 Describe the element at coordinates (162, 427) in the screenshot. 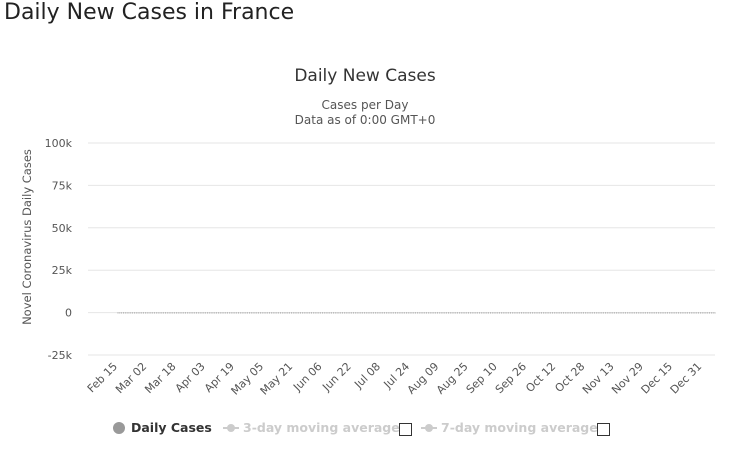

I see `legend-daily-cases: Daily Cases` at that location.